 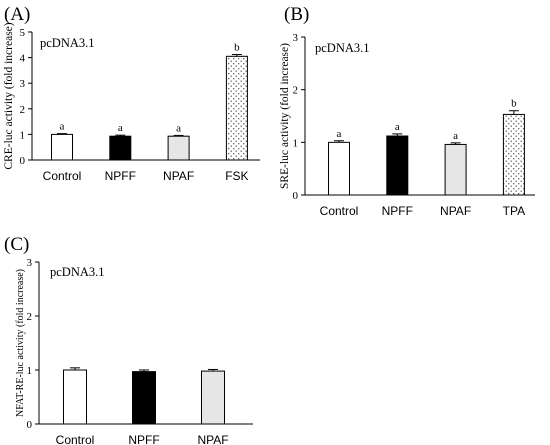 What do you see at coordinates (20, 343) in the screenshot?
I see `y-axis-label: NFAT-RE-luc activity (fold increase)` at bounding box center [20, 343].